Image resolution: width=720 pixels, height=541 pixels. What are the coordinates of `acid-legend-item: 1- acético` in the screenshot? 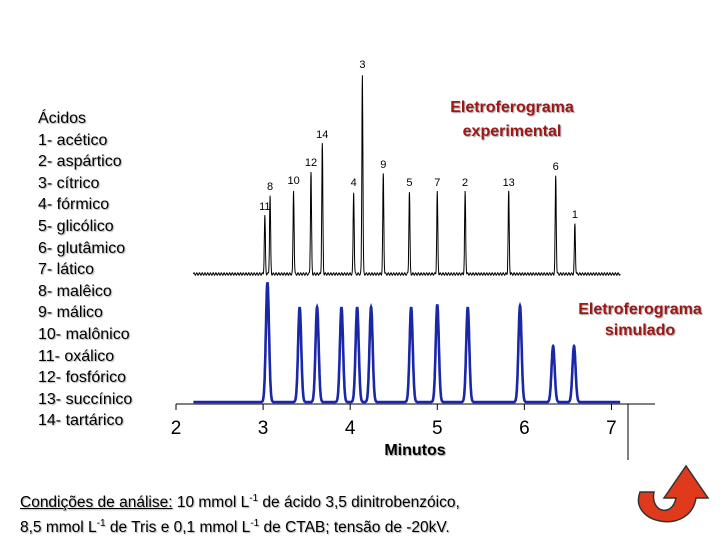 It's located at (73, 140).